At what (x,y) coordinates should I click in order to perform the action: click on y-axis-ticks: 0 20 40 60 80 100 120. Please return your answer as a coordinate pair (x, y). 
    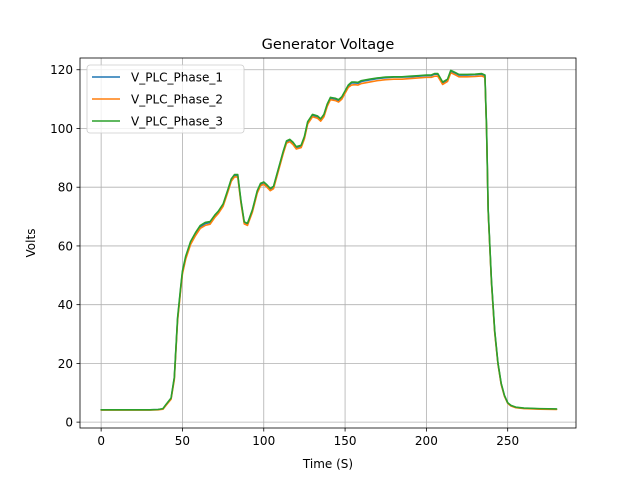
    Looking at the image, I should click on (65, 246).